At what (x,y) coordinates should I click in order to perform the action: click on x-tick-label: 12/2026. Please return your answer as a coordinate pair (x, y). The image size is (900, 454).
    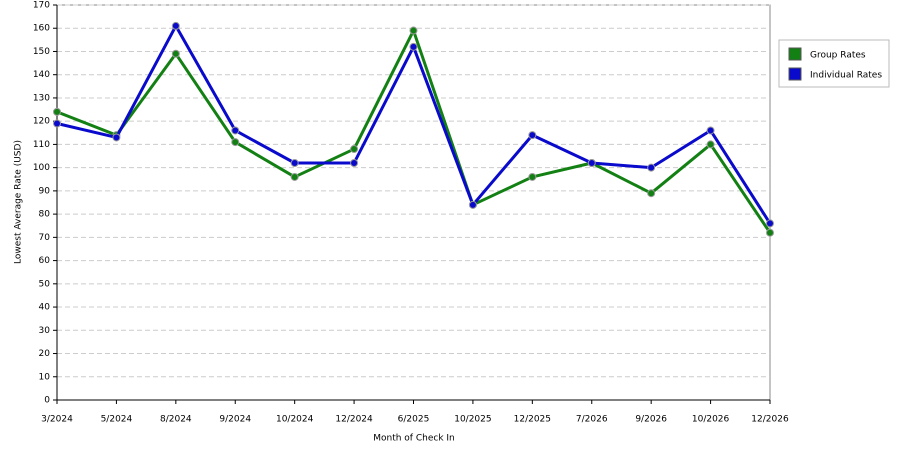
    Looking at the image, I should click on (770, 420).